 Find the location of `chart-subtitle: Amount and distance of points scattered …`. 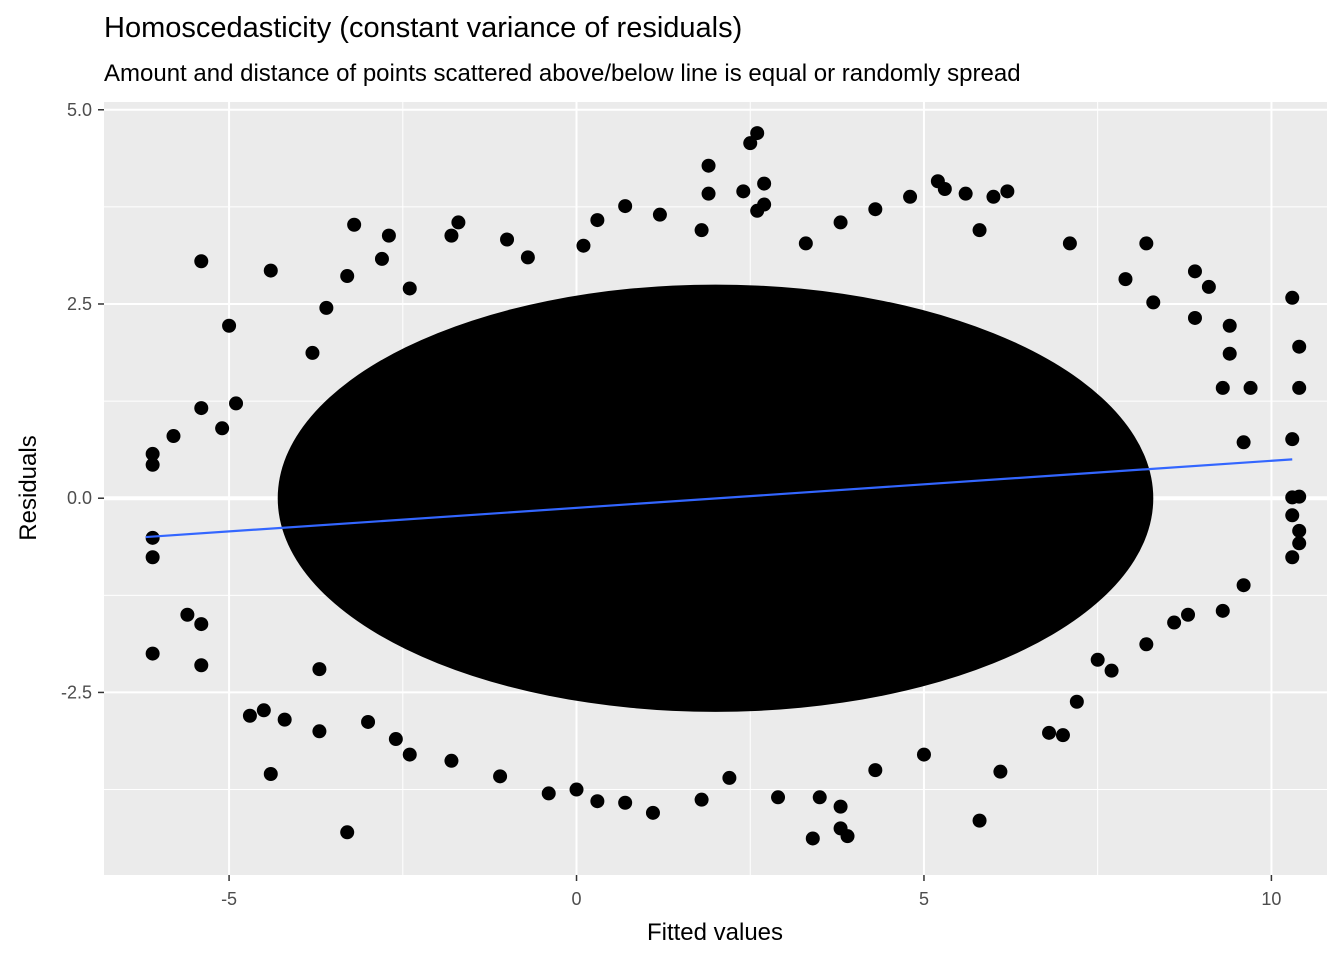

chart-subtitle: Amount and distance of points scattered … is located at coordinates (562, 73).